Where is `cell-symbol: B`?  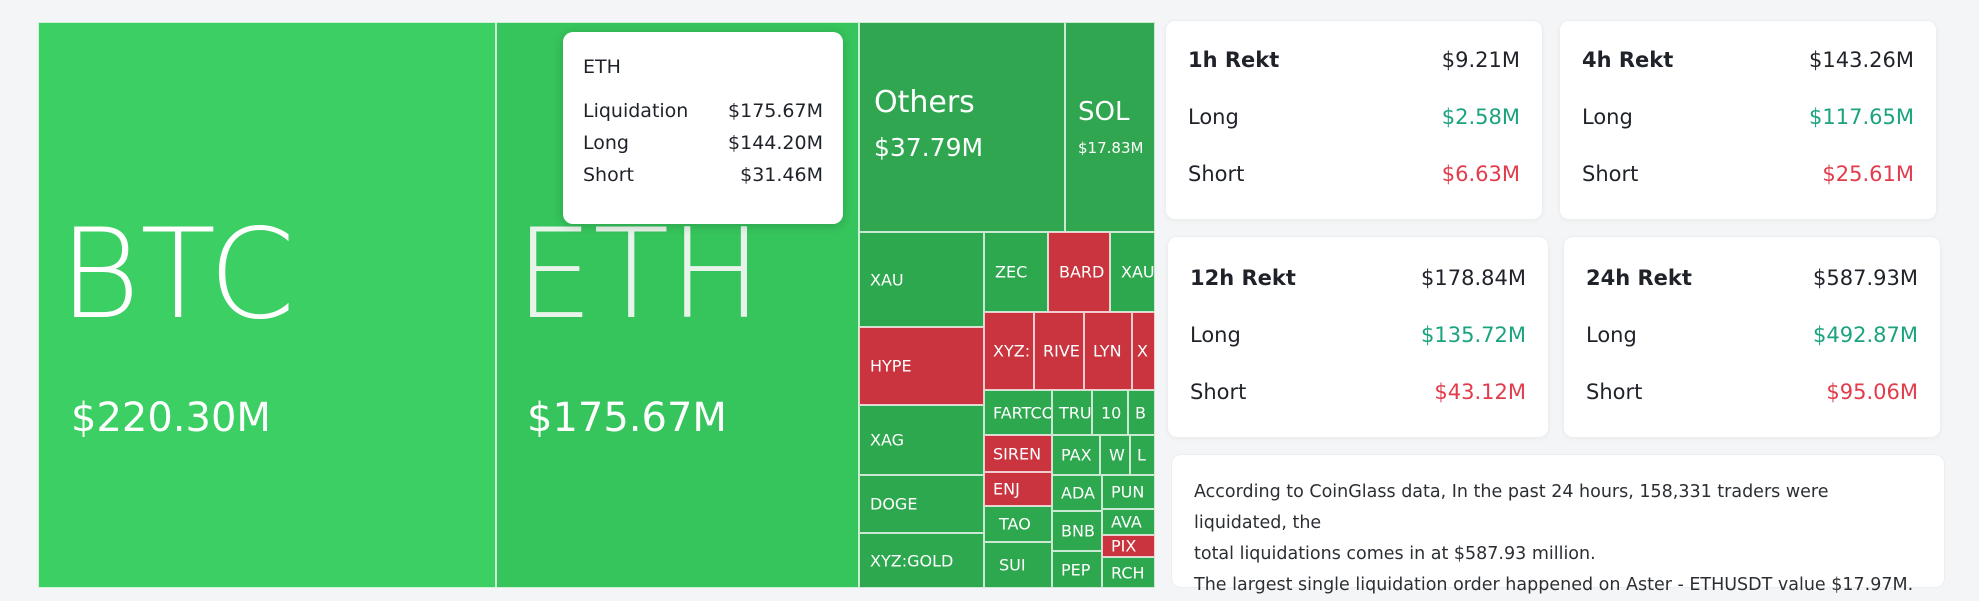 cell-symbol: B is located at coordinates (1140, 412).